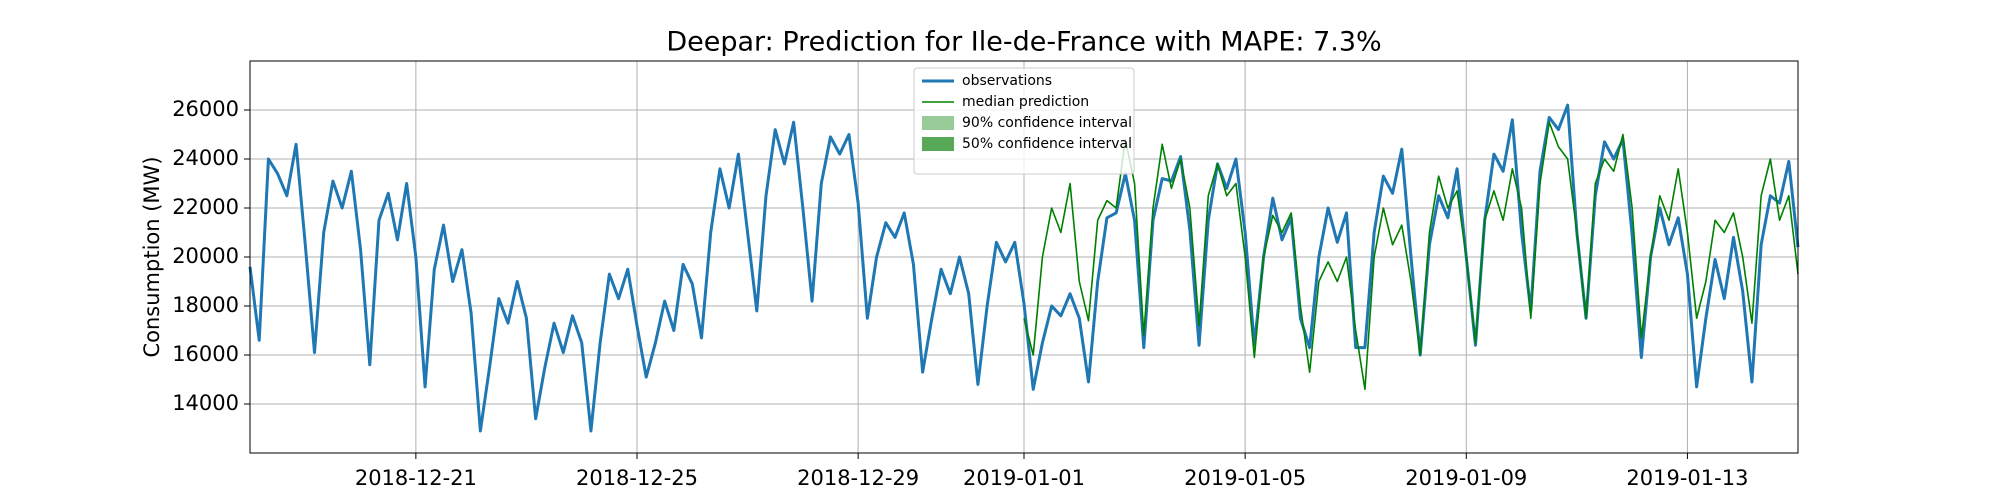 This screenshot has width=2000, height=500. What do you see at coordinates (205, 354) in the screenshot?
I see `y-tick-label: 16000` at bounding box center [205, 354].